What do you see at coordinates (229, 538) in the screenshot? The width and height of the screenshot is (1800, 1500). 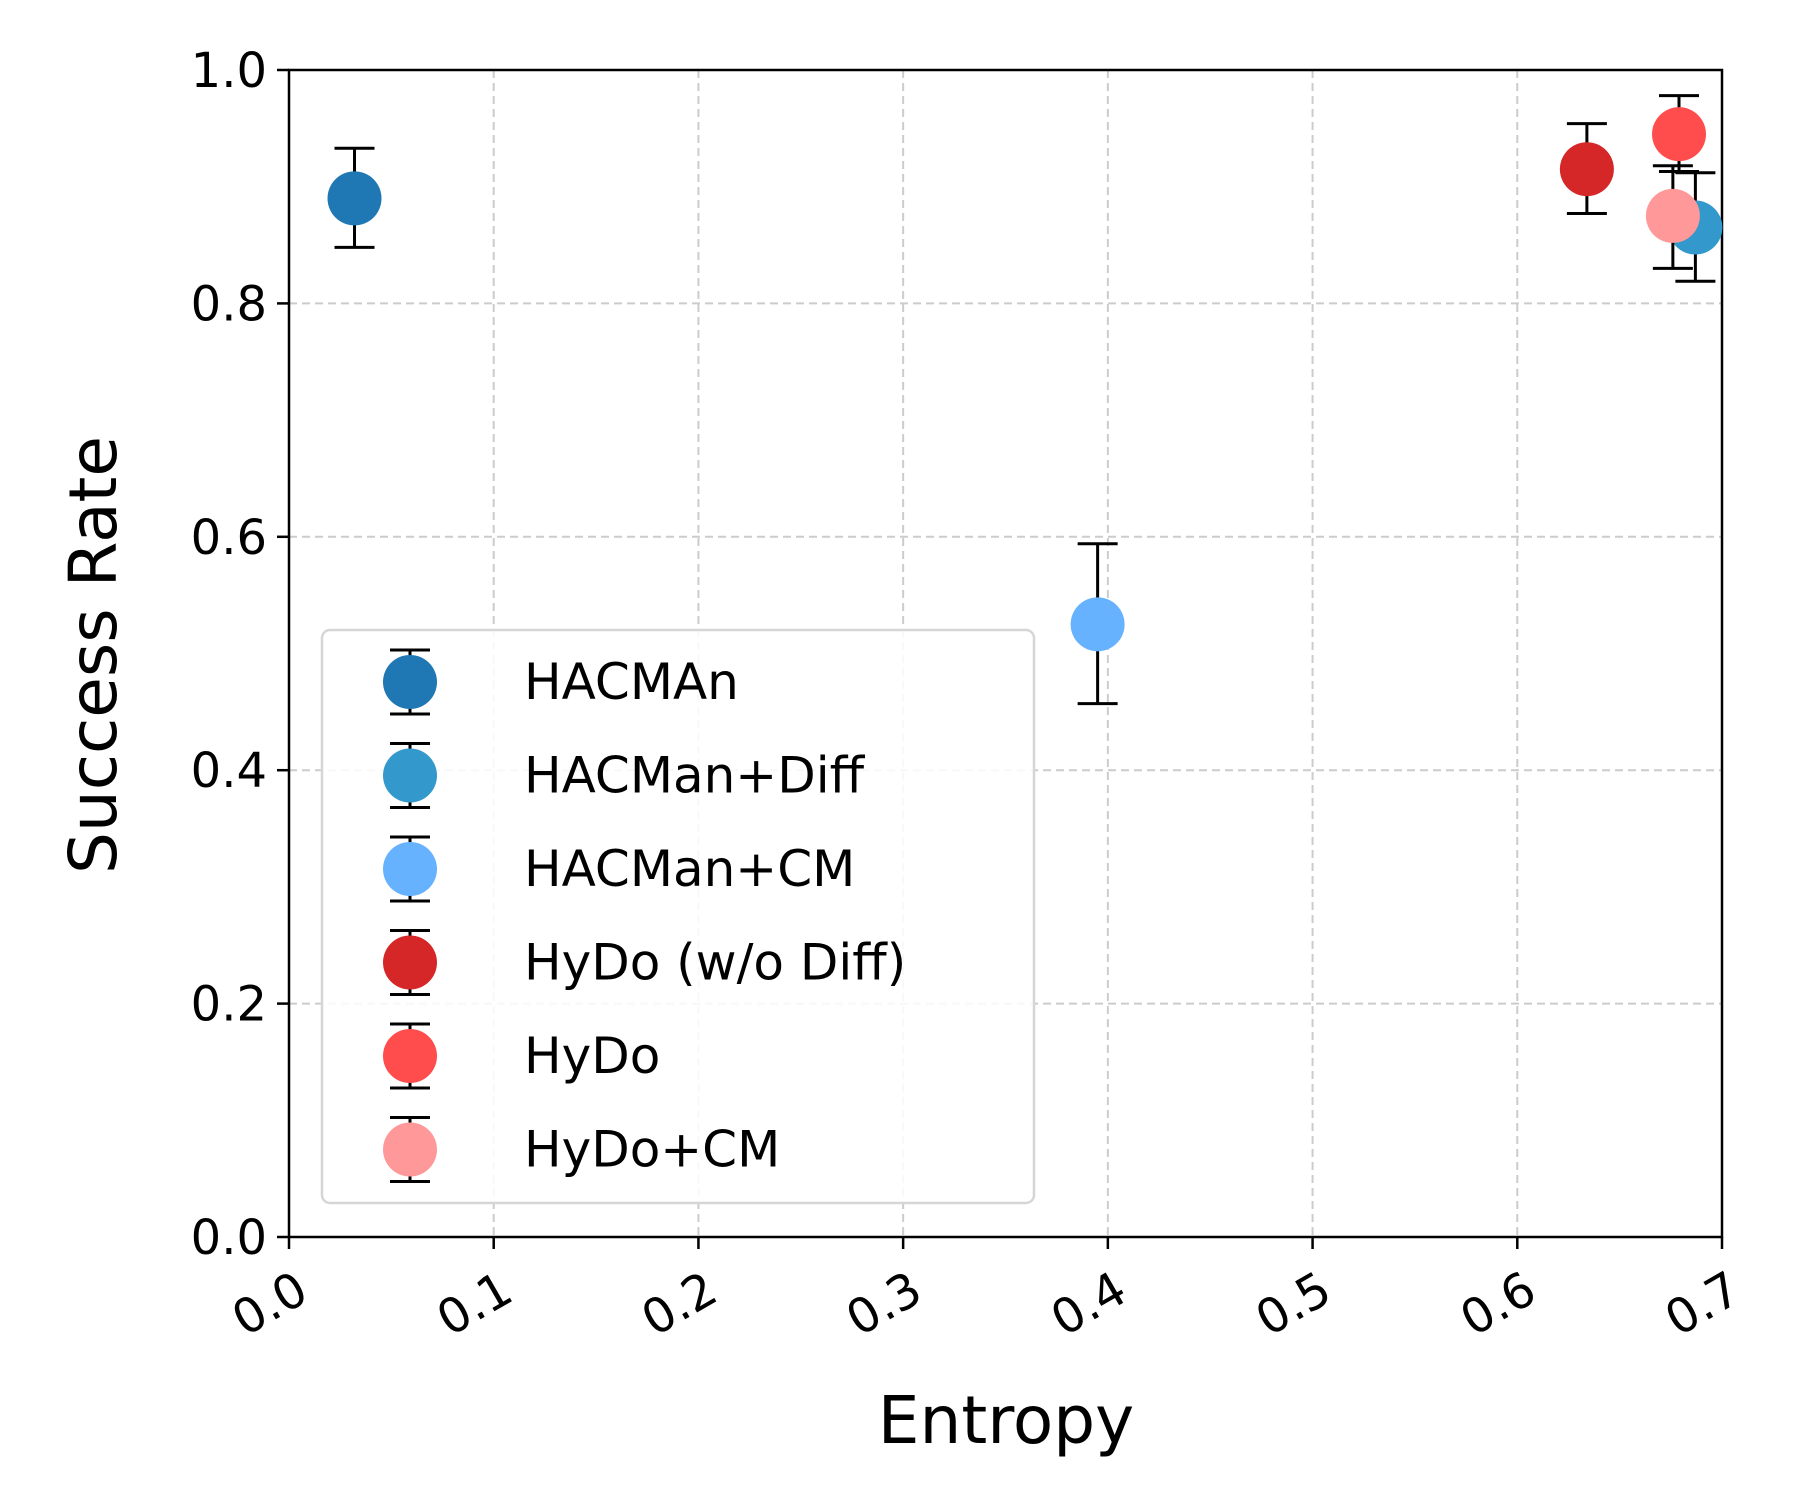 I see `y-tick-label: 0.6` at bounding box center [229, 538].